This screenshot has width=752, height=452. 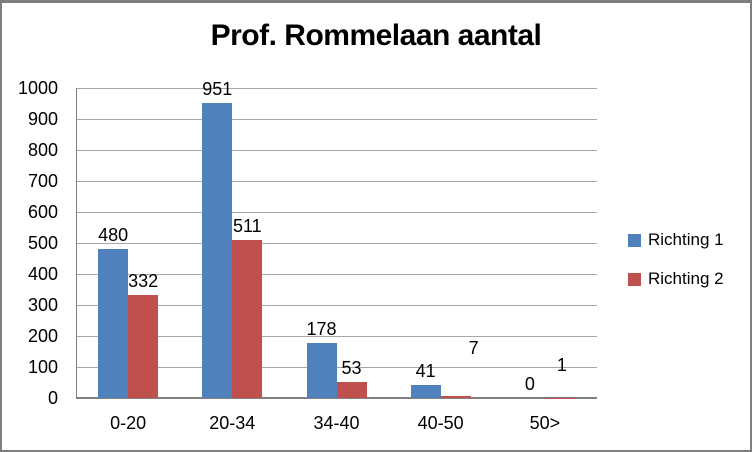 What do you see at coordinates (37, 88) in the screenshot?
I see `y-tick-label: 1000` at bounding box center [37, 88].